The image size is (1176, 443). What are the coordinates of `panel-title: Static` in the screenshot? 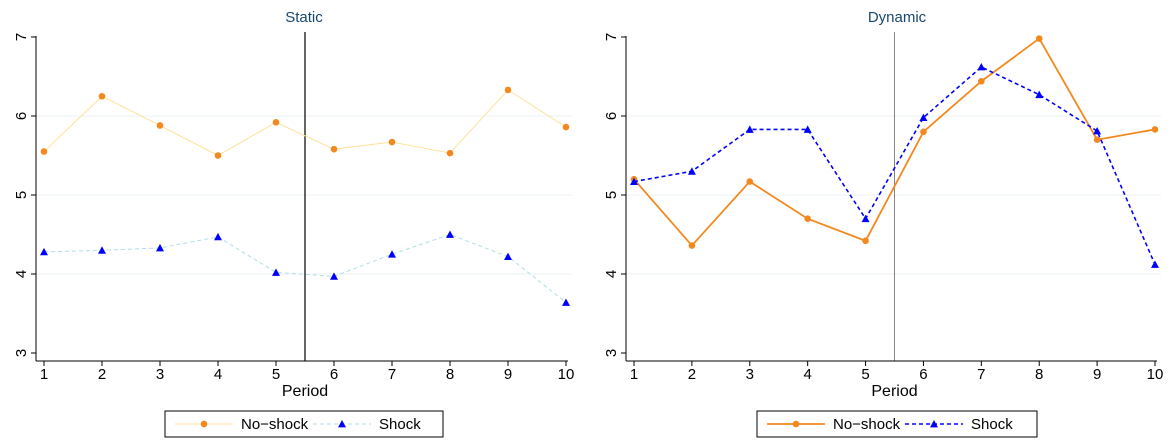 It's located at (304, 17).